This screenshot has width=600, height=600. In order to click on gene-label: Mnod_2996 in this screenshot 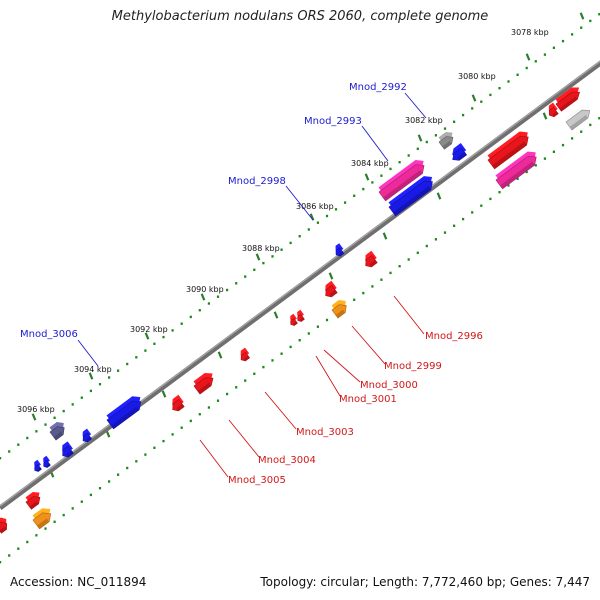, I will do `click(454, 336)`.